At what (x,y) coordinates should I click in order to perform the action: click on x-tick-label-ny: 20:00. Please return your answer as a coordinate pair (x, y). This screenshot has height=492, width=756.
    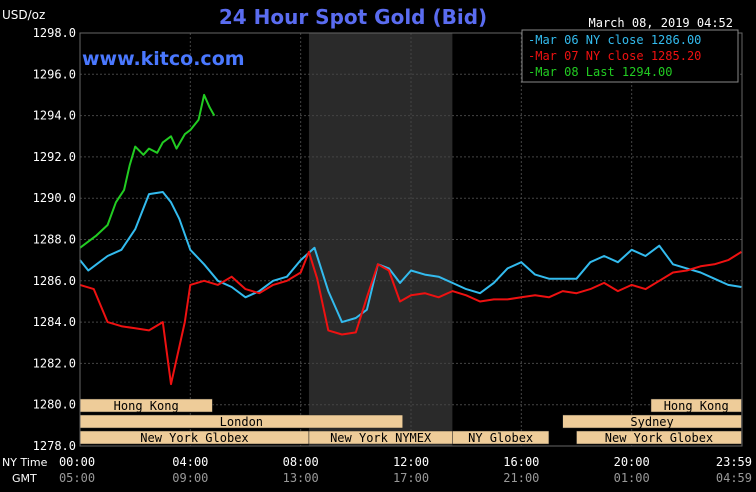
    Looking at the image, I should click on (632, 462).